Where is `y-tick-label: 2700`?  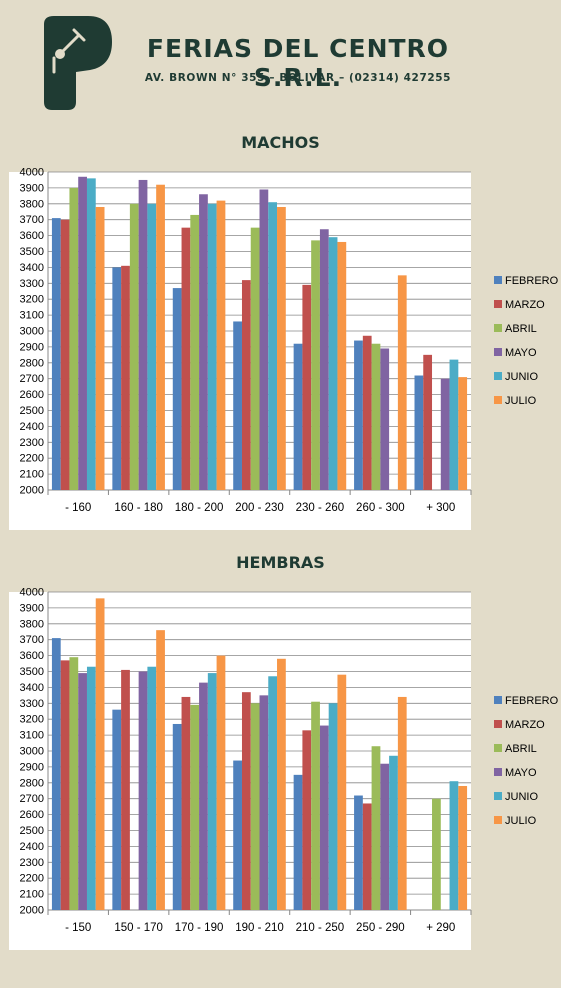
y-tick-label: 2700 is located at coordinates (32, 379).